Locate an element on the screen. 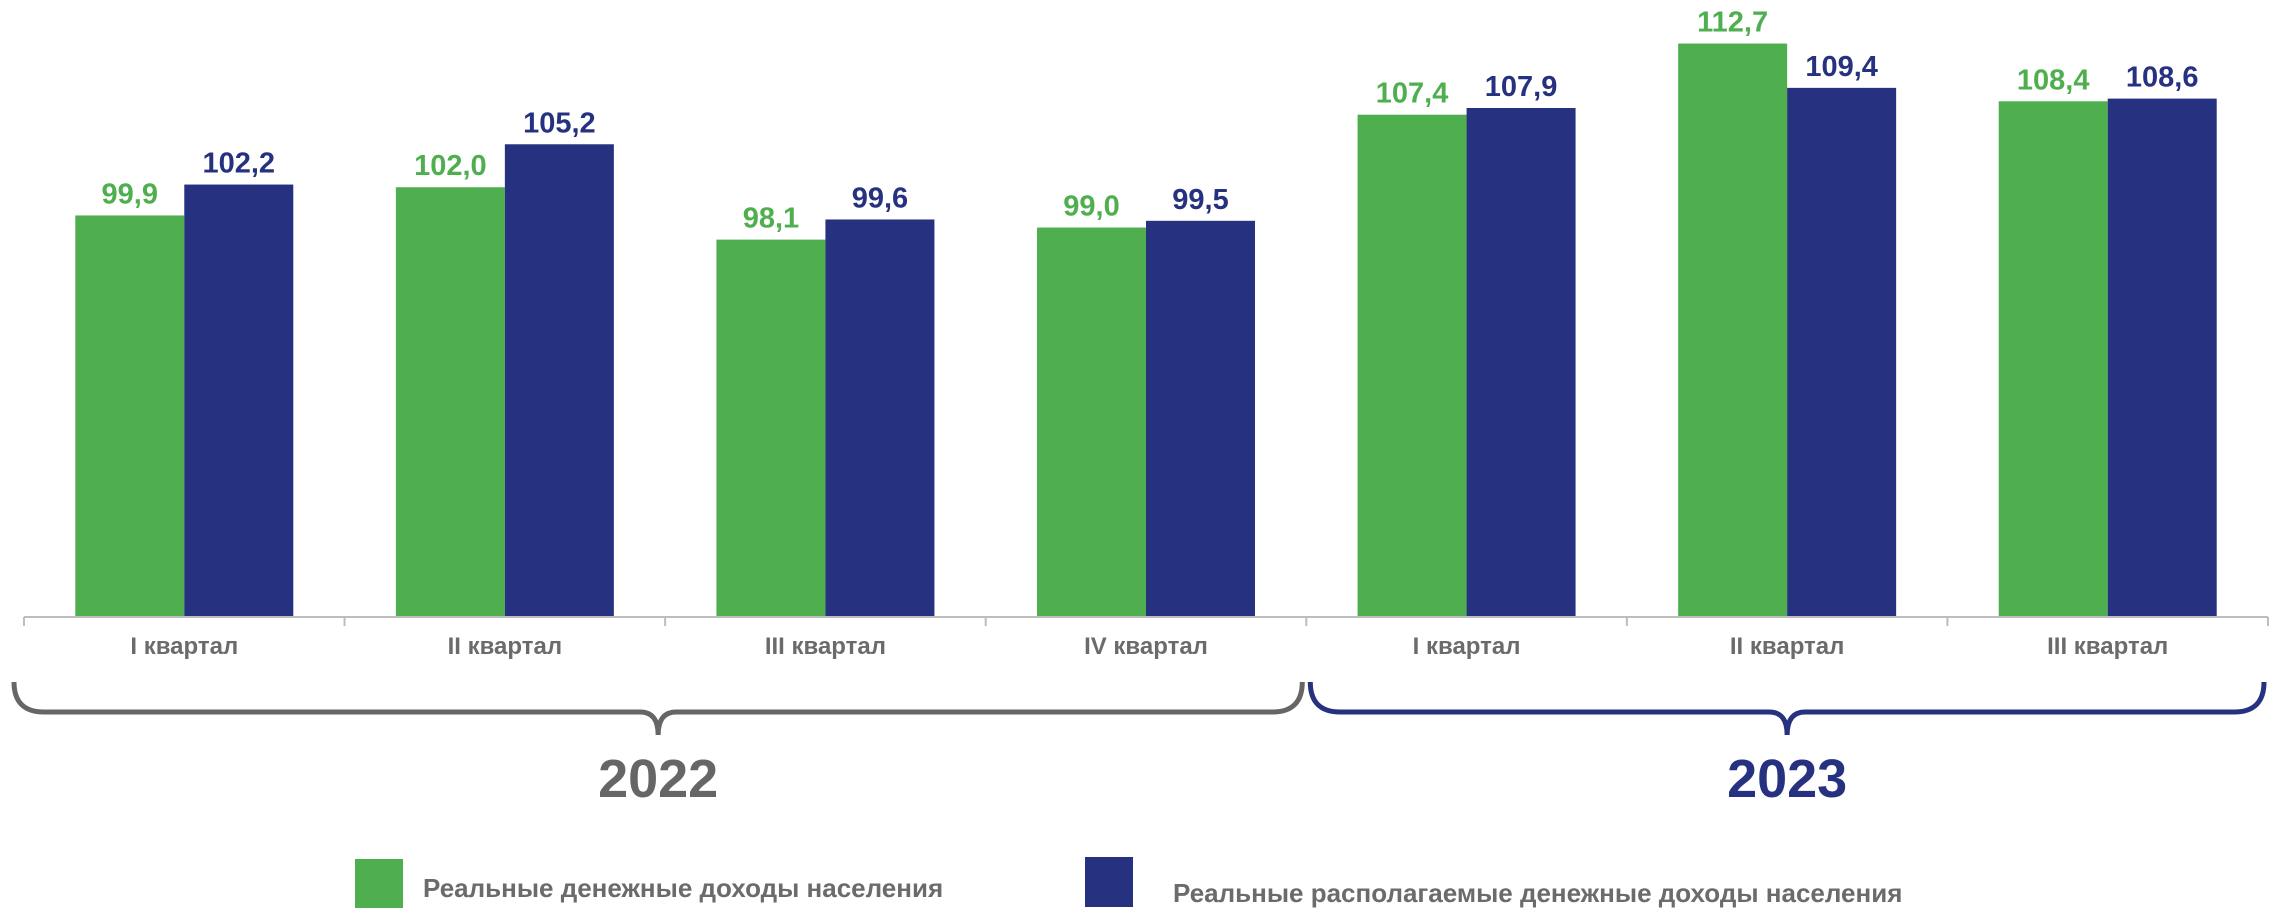 This screenshot has width=2272, height=908. year-label-2023: 2023 is located at coordinates (1787, 779).